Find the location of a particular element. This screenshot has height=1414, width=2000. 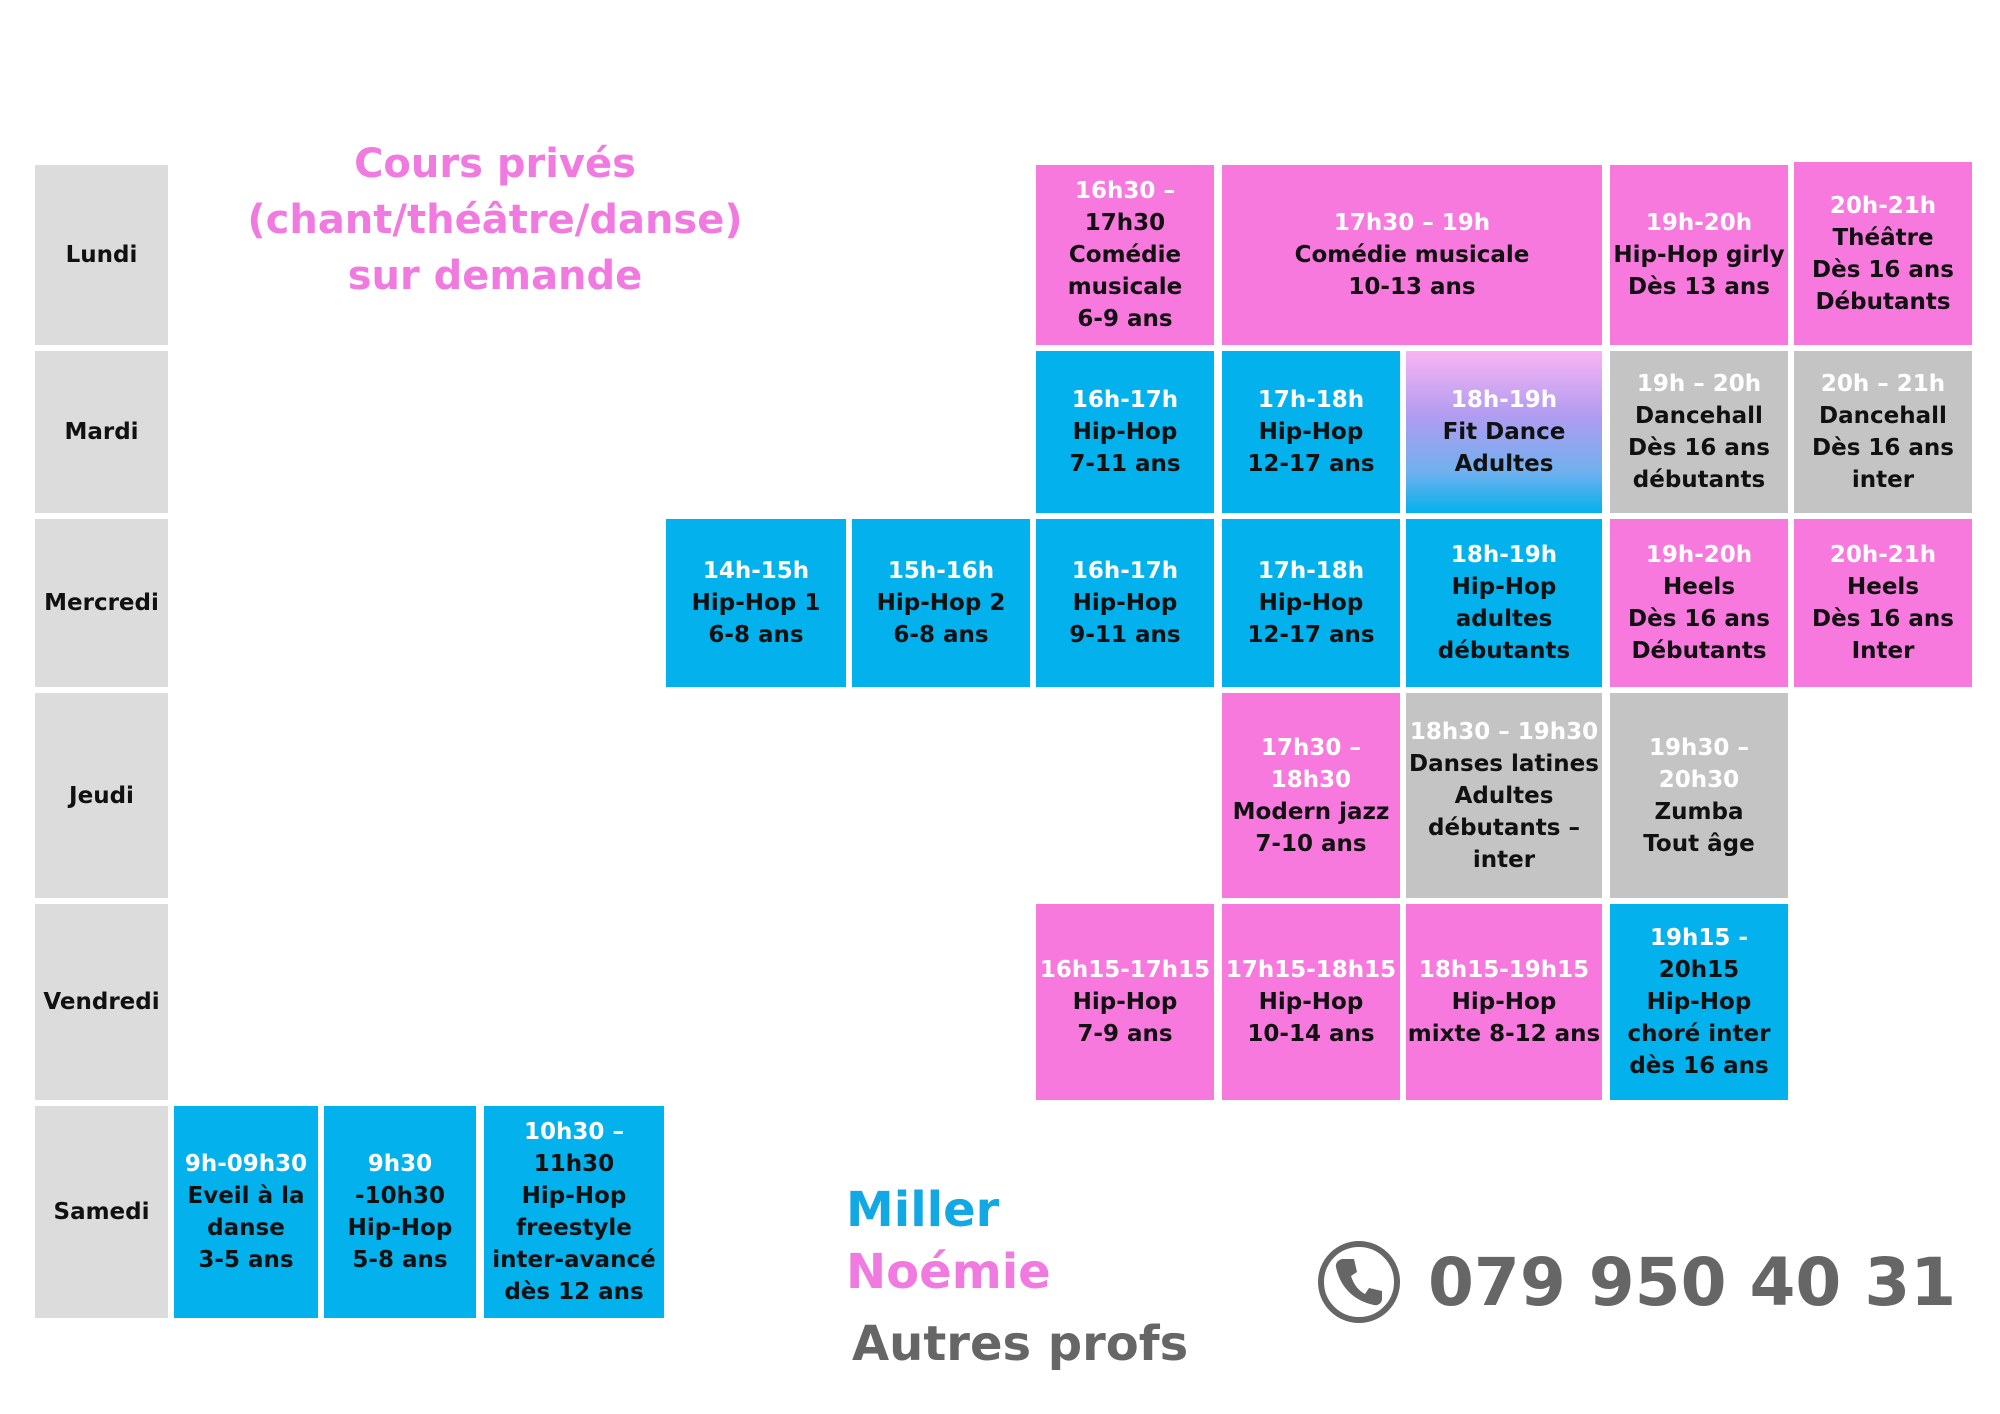

class-line: Débutants is located at coordinates (1883, 301).